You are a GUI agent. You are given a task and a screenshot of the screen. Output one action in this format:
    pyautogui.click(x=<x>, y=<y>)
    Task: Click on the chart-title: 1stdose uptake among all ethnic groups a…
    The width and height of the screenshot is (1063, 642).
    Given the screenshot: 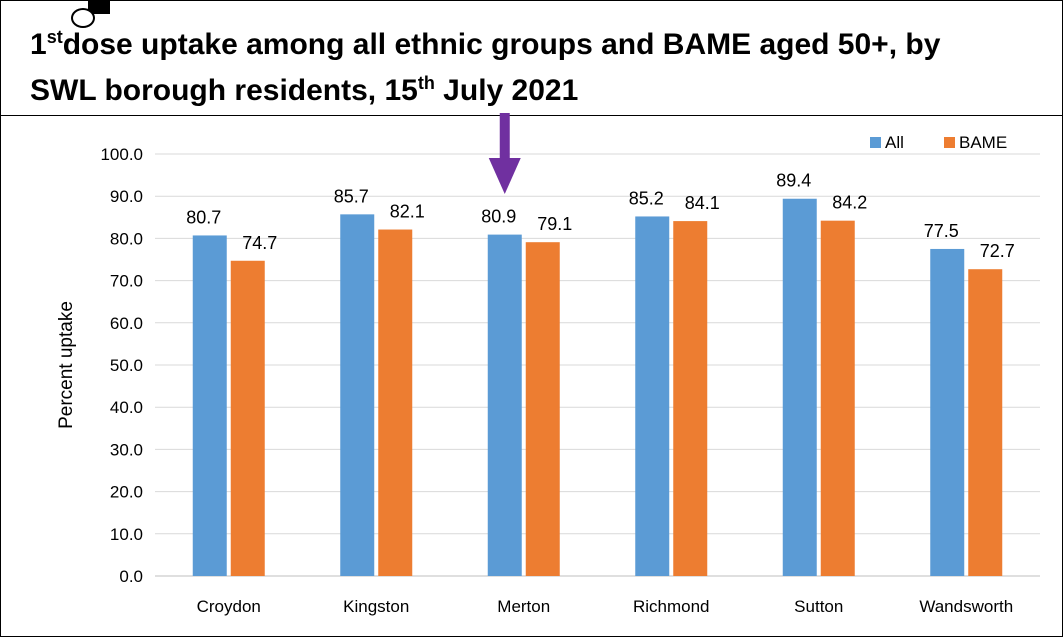 What is the action you would take?
    pyautogui.click(x=535, y=68)
    